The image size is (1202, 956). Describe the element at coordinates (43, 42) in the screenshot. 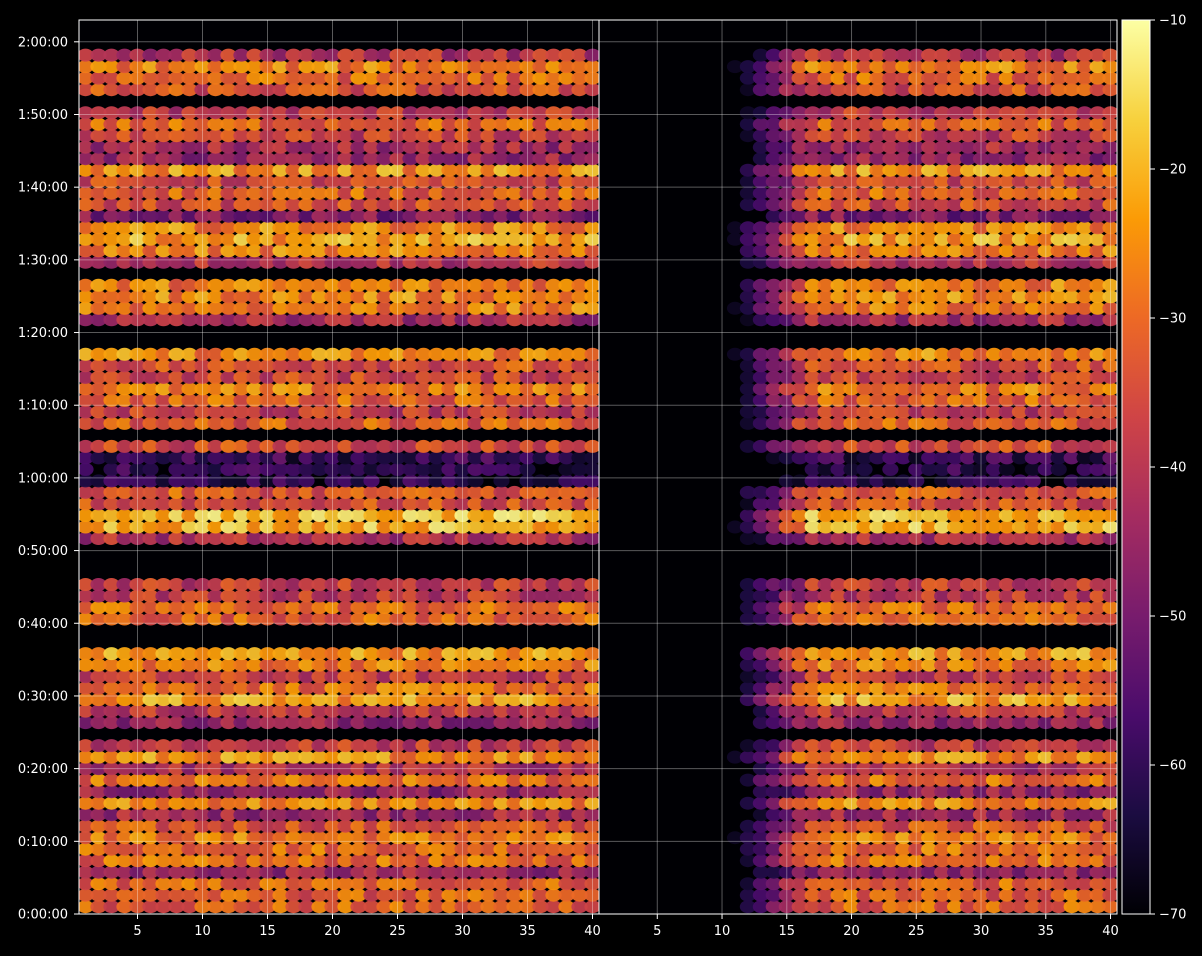

I see `y-tick-label: 2:00:00` at that location.